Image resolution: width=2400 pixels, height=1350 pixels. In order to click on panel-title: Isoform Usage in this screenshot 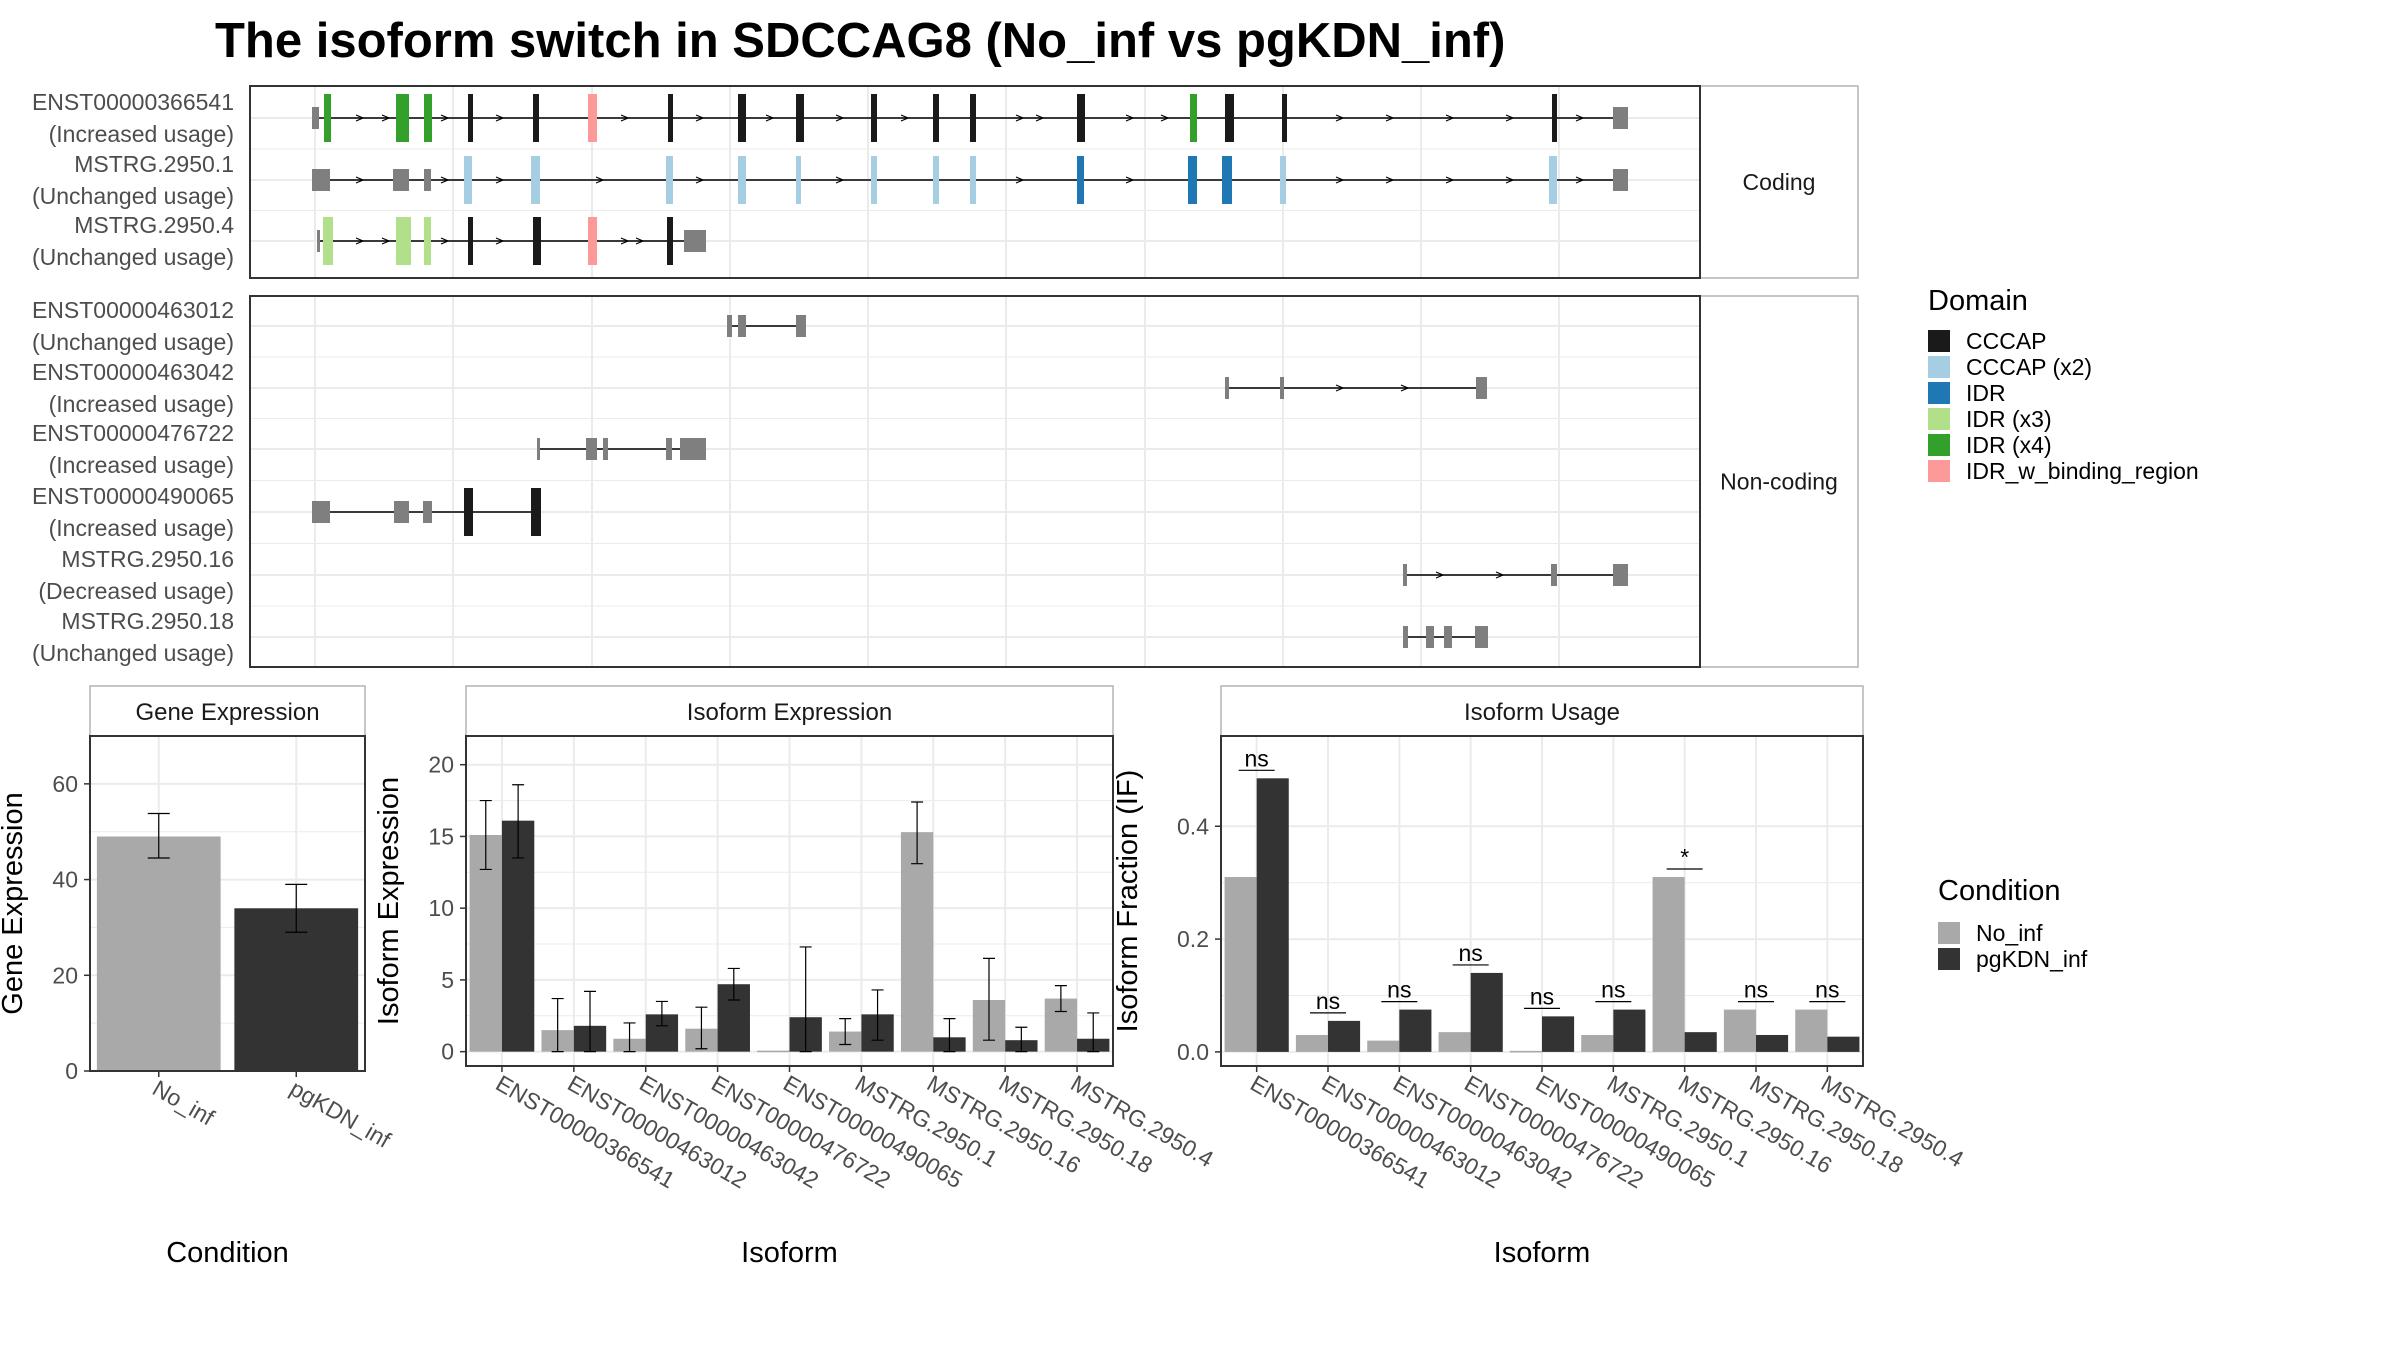, I will do `click(1542, 712)`.